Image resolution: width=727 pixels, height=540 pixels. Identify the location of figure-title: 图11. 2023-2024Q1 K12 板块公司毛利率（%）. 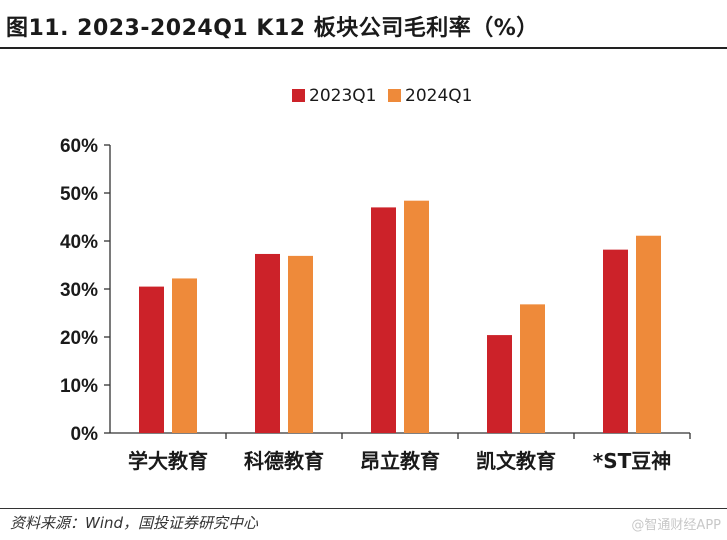
(272, 28).